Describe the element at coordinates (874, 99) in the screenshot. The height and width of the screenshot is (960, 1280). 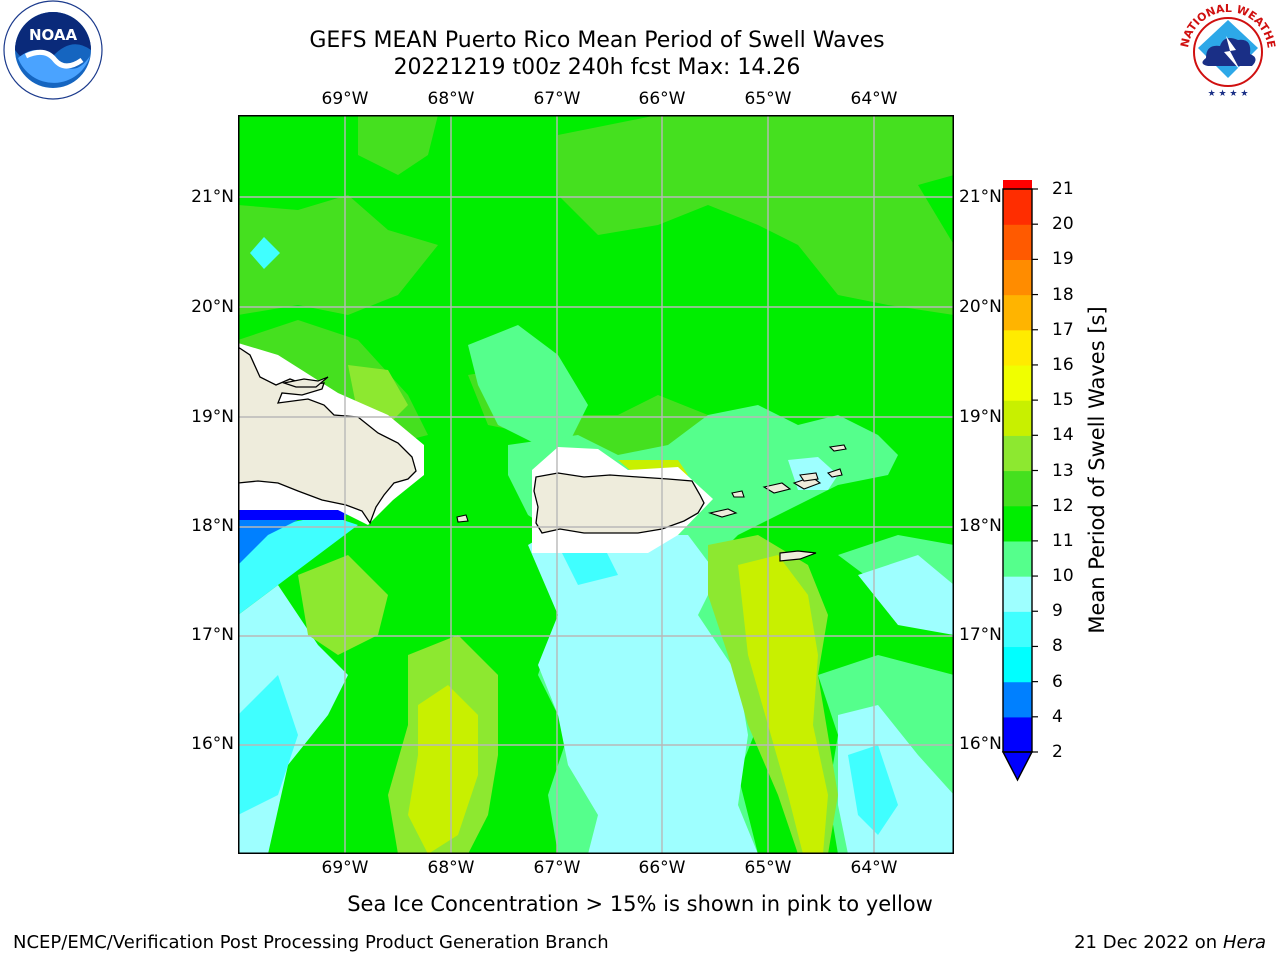
I see `lon-label-top: 64°W` at that location.